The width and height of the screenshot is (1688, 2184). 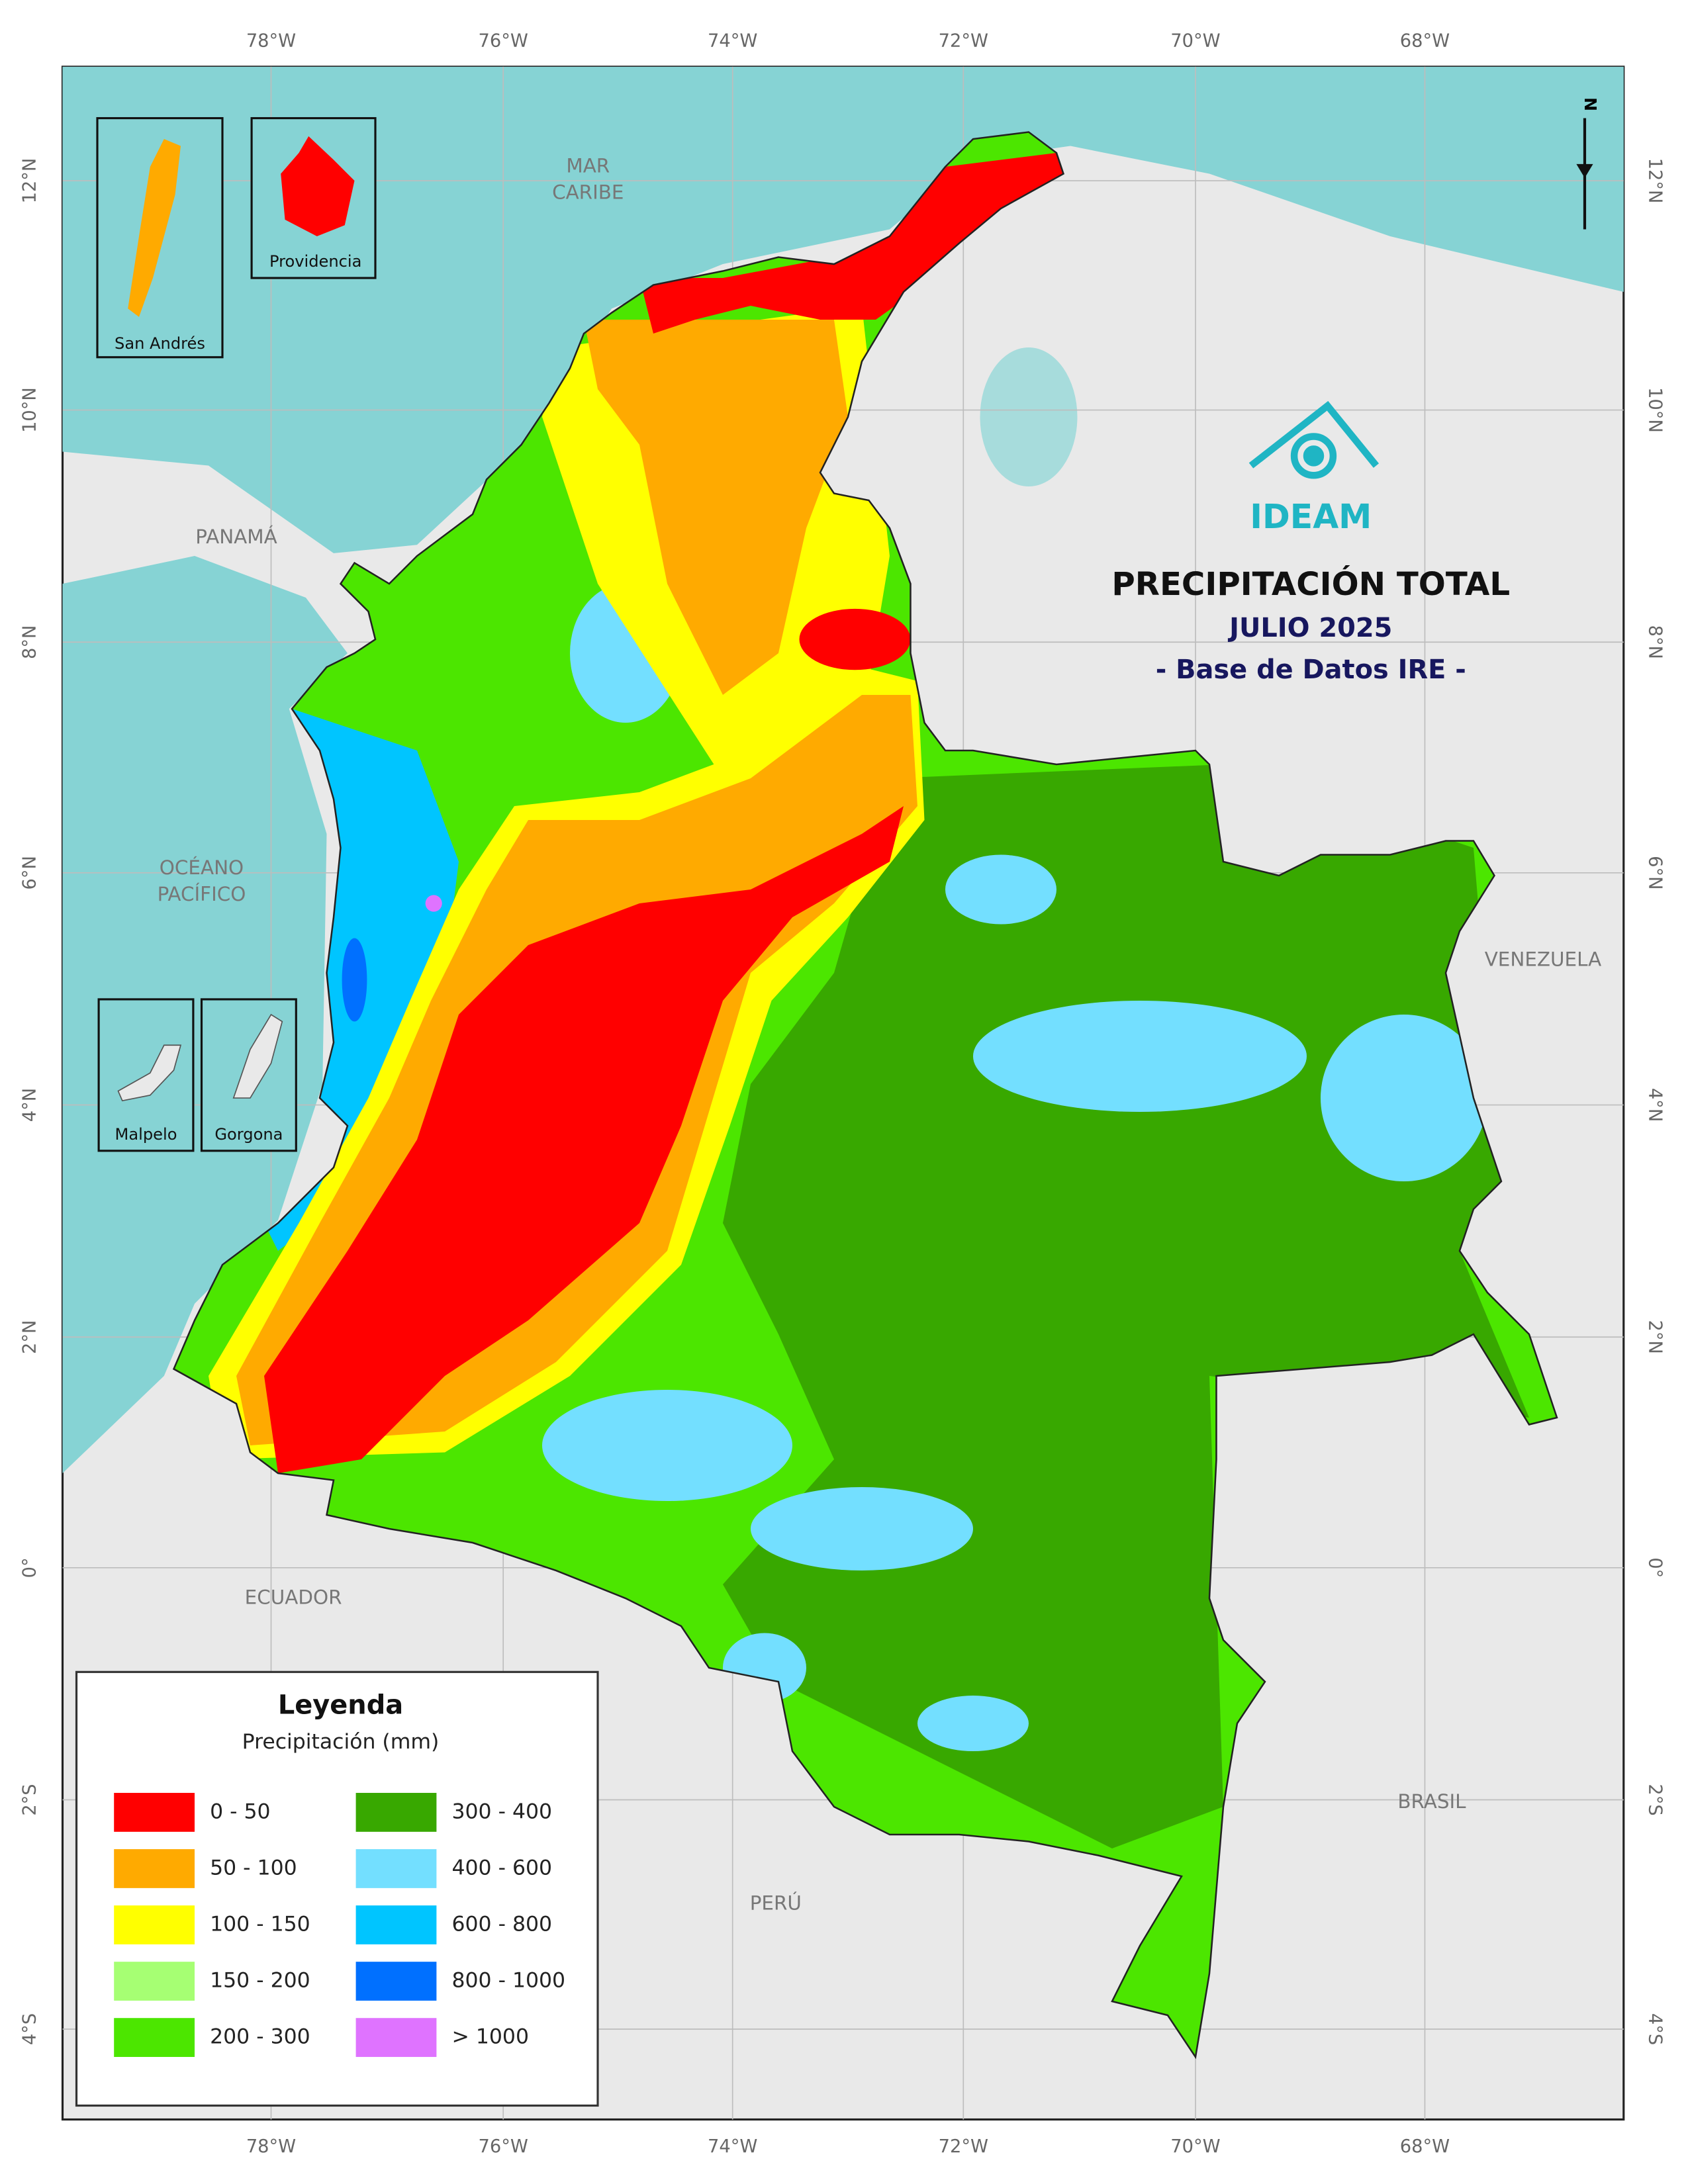 What do you see at coordinates (501, 1868) in the screenshot?
I see `legend-label: 400 - 600` at bounding box center [501, 1868].